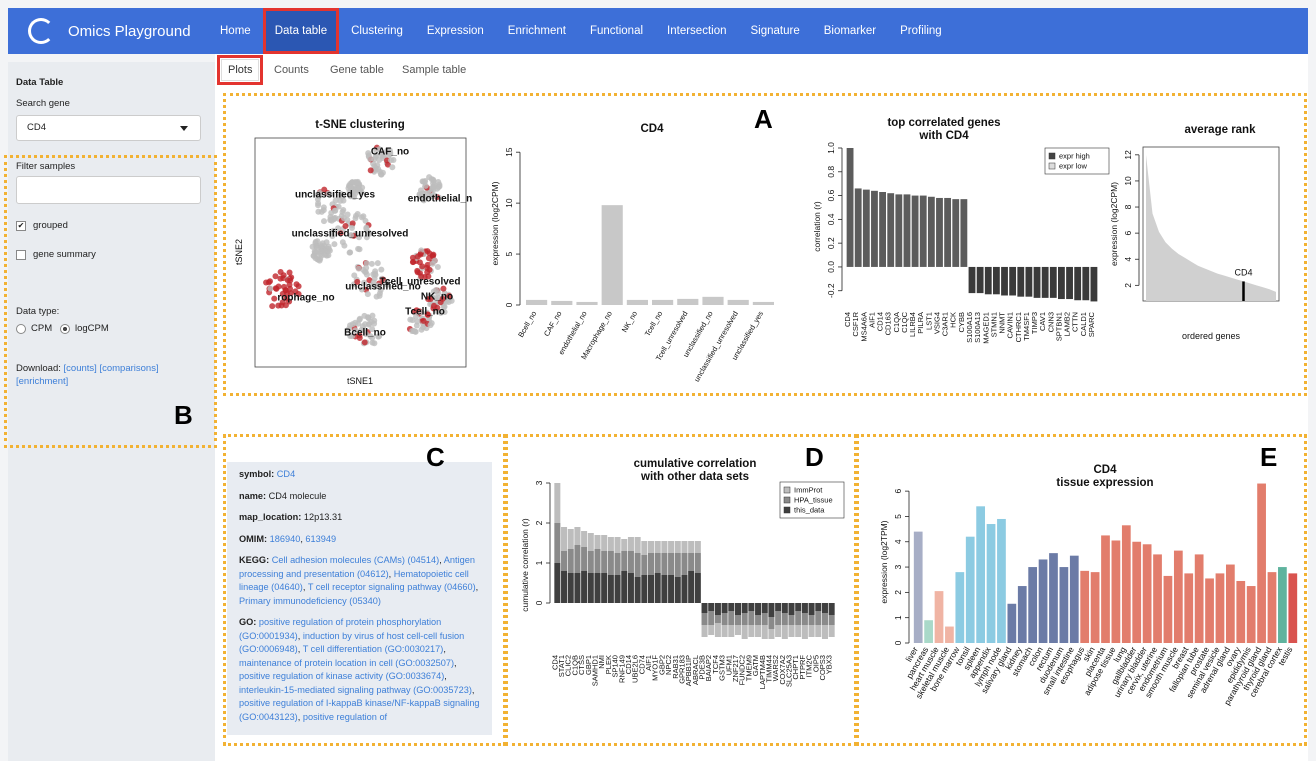 The image size is (1316, 761). What do you see at coordinates (240, 70) in the screenshot?
I see `subtab: Plots` at bounding box center [240, 70].